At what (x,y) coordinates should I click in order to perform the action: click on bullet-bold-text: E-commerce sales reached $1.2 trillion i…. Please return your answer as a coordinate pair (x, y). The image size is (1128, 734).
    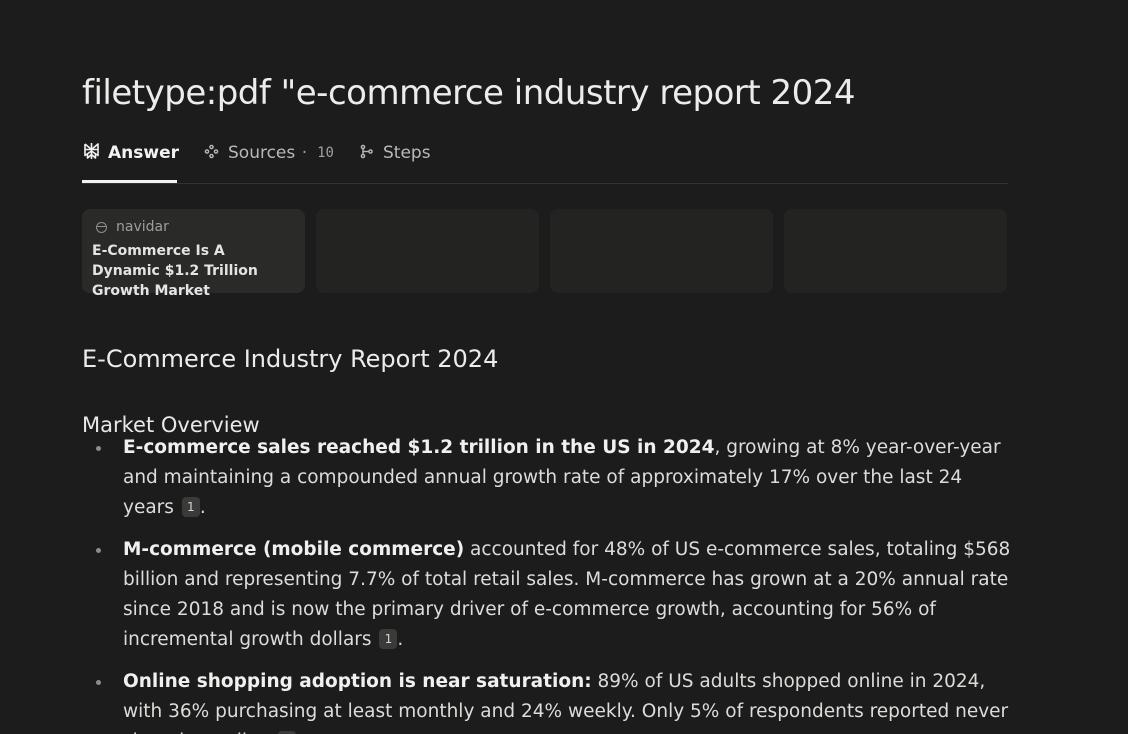
    Looking at the image, I should click on (419, 447).